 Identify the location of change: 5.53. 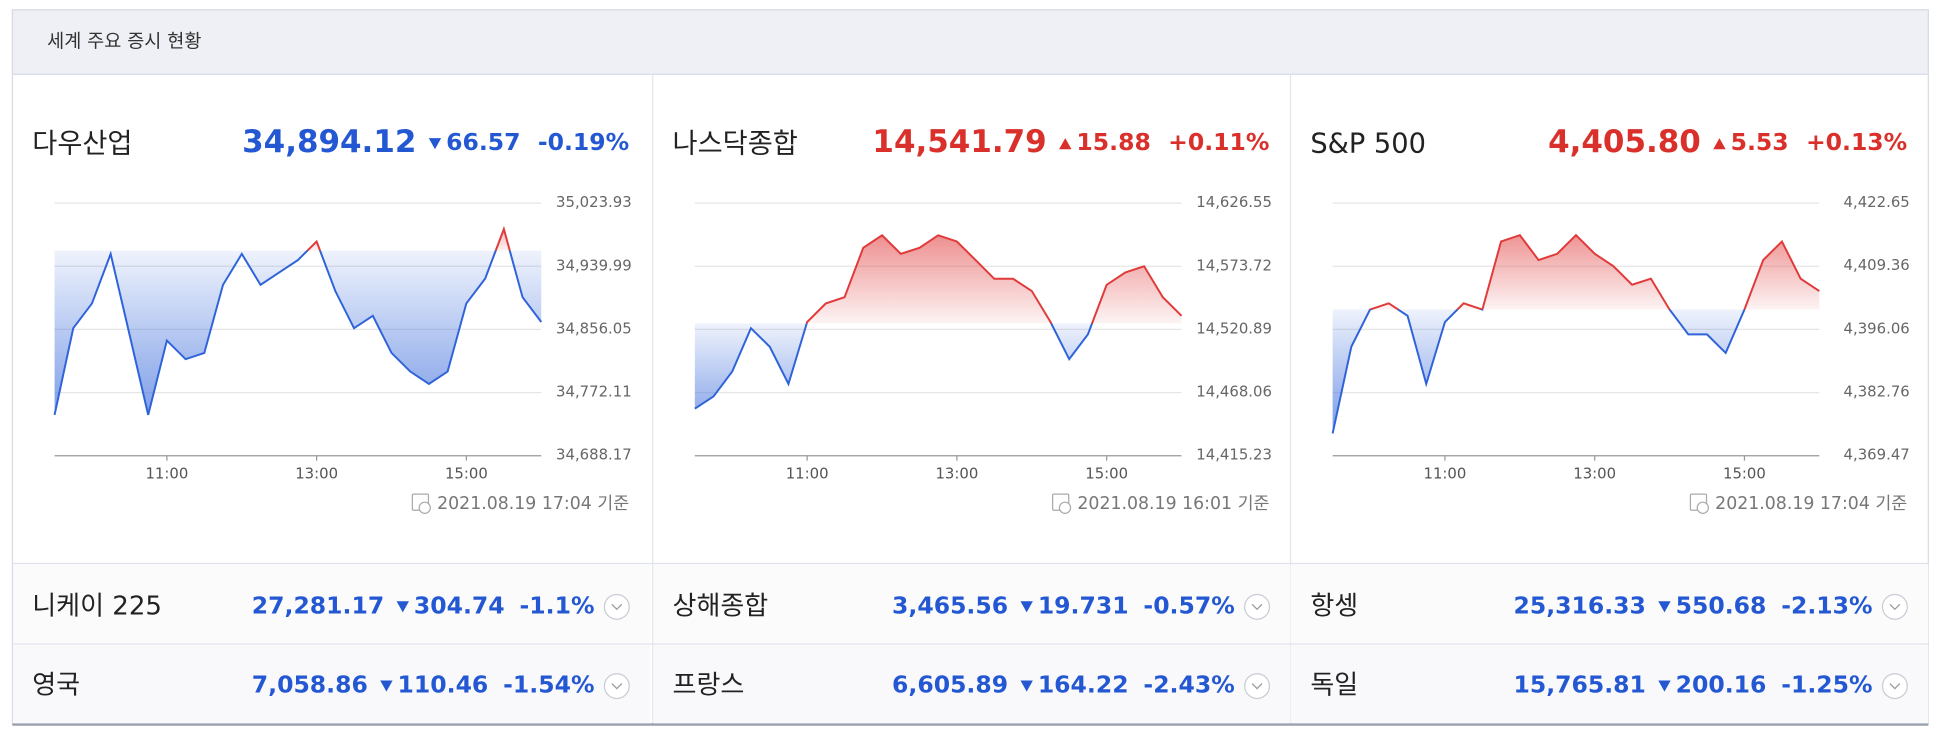
(1760, 142).